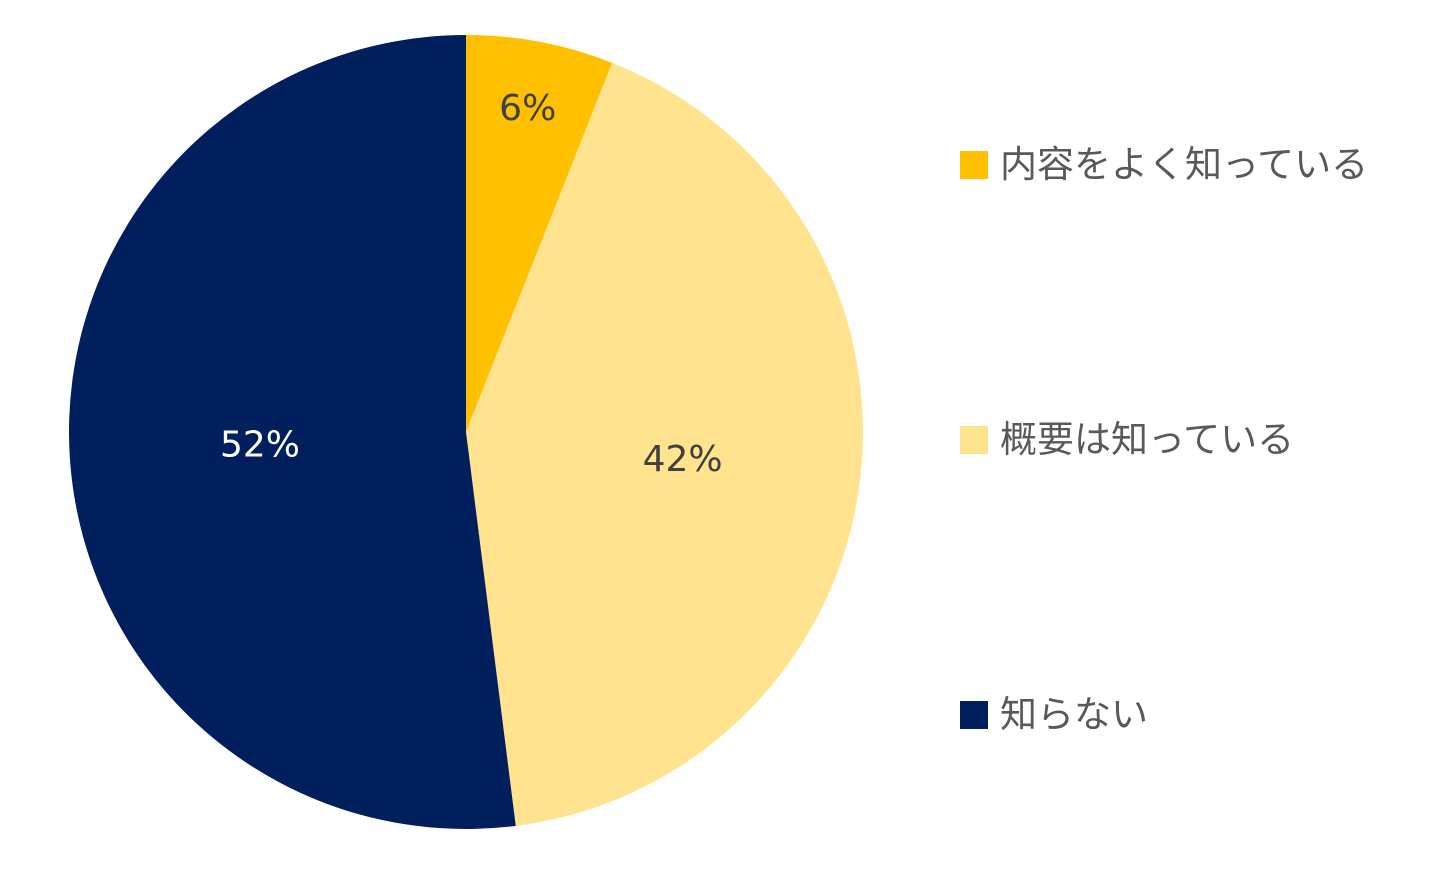 The width and height of the screenshot is (1452, 870). Describe the element at coordinates (1147, 439) in the screenshot. I see `legend-label-overview-known: 概要は知っている` at that location.